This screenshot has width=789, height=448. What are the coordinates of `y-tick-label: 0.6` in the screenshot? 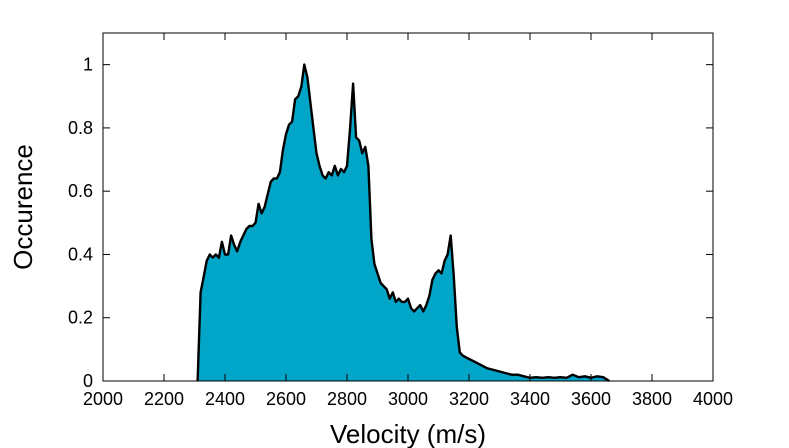 It's located at (80, 191).